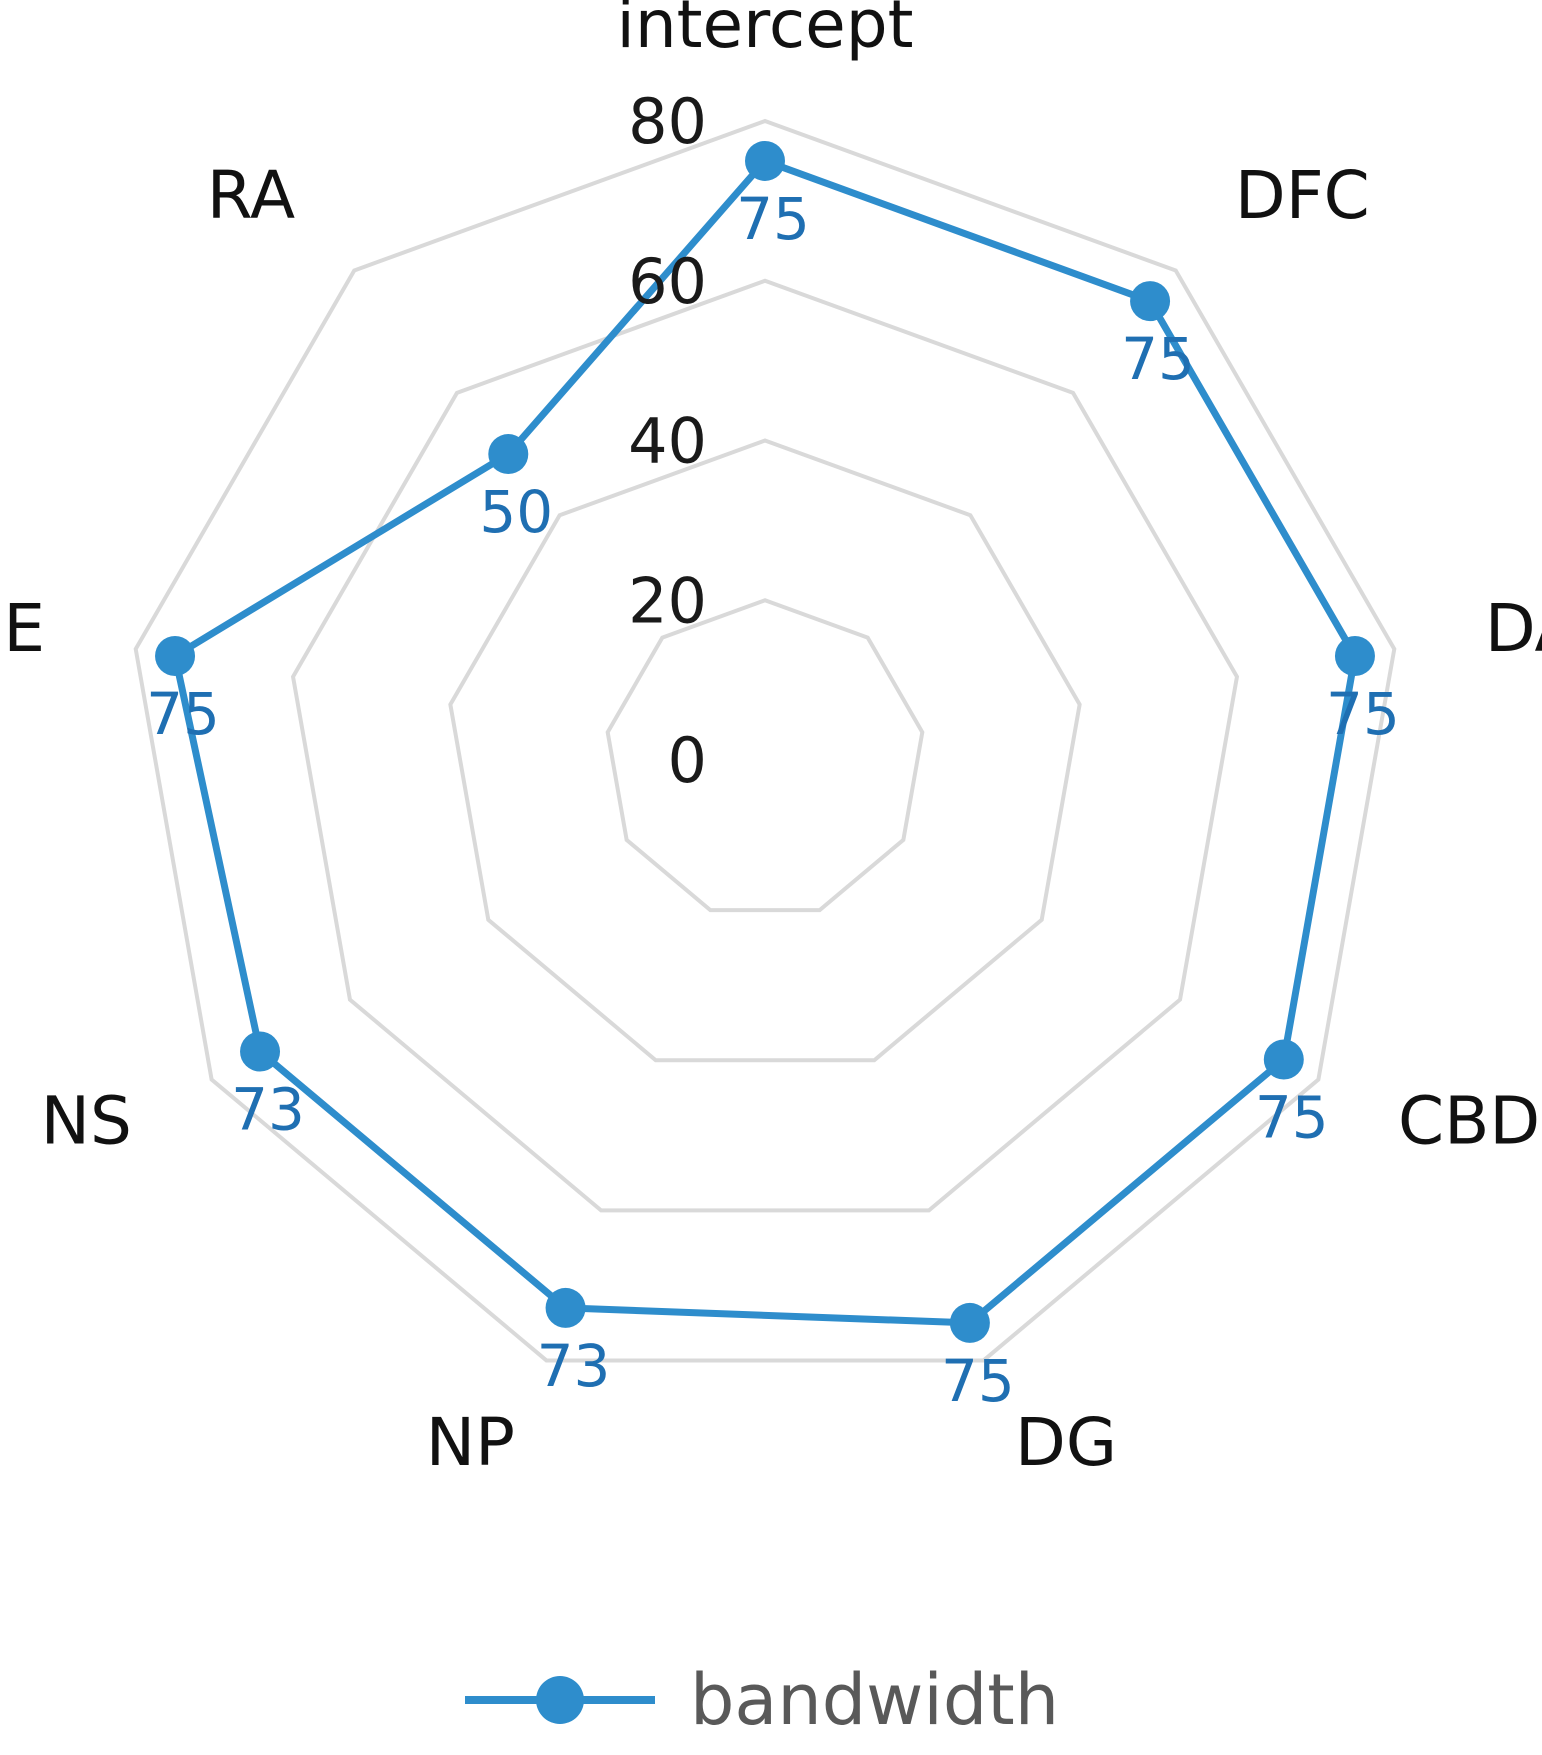 The width and height of the screenshot is (1542, 1755). I want to click on category-label: CBD, so click(1469, 1121).